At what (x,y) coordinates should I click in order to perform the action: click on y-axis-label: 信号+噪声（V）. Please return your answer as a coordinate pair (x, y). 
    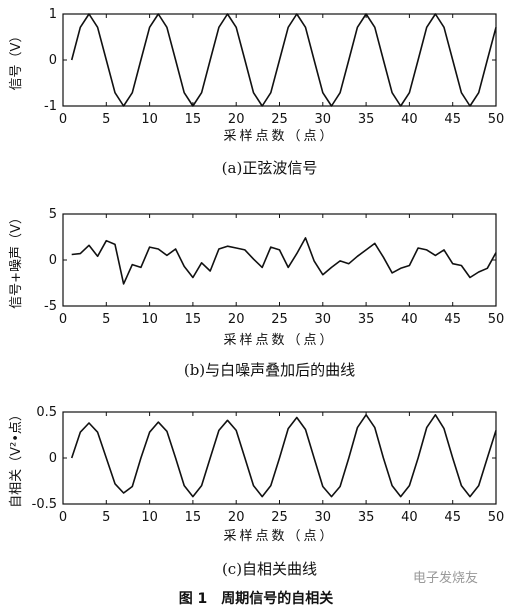
    Looking at the image, I should click on (16, 260).